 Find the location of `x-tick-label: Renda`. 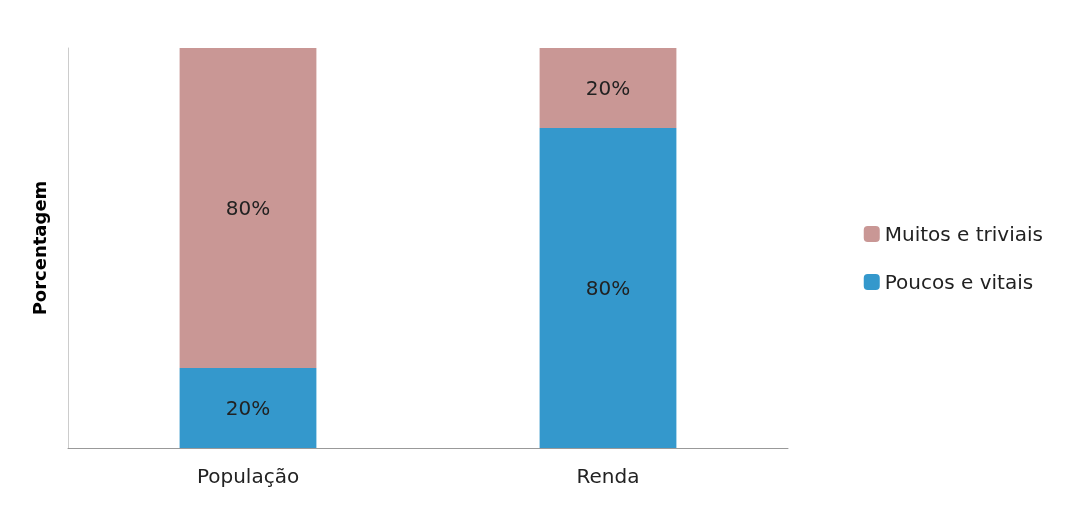

x-tick-label: Renda is located at coordinates (608, 476).